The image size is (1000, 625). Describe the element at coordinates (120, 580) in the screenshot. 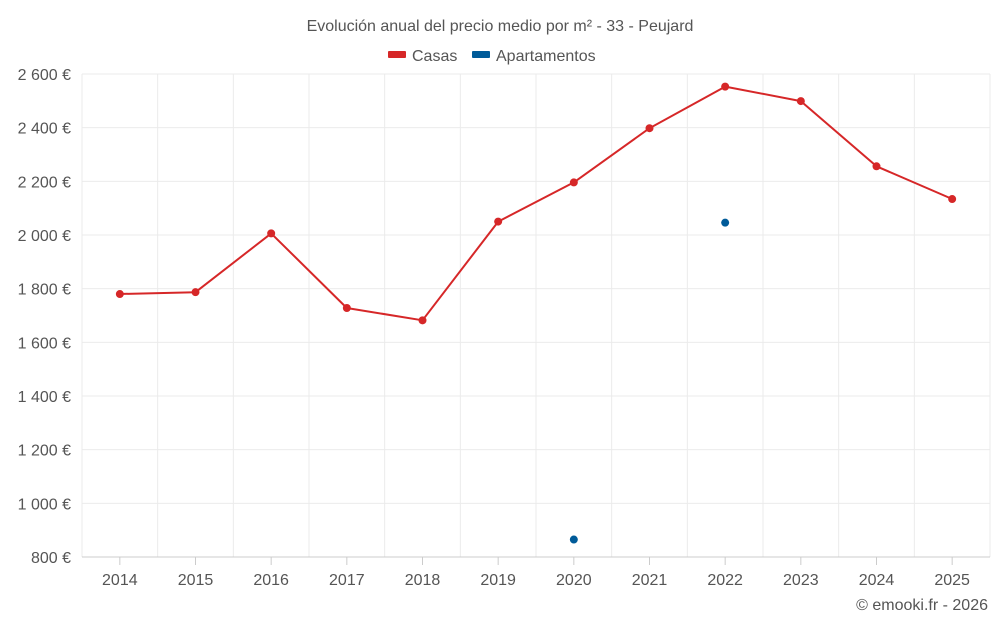

I see `x-tick-label: 2014` at that location.